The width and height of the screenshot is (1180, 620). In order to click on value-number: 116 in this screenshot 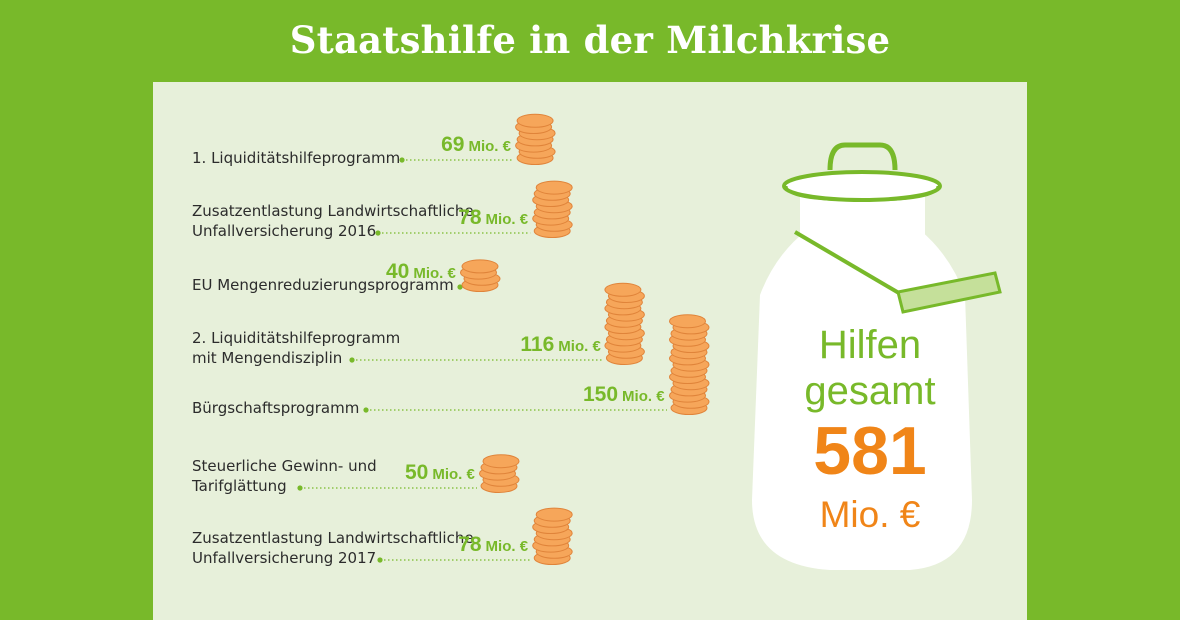, I will do `click(537, 344)`.